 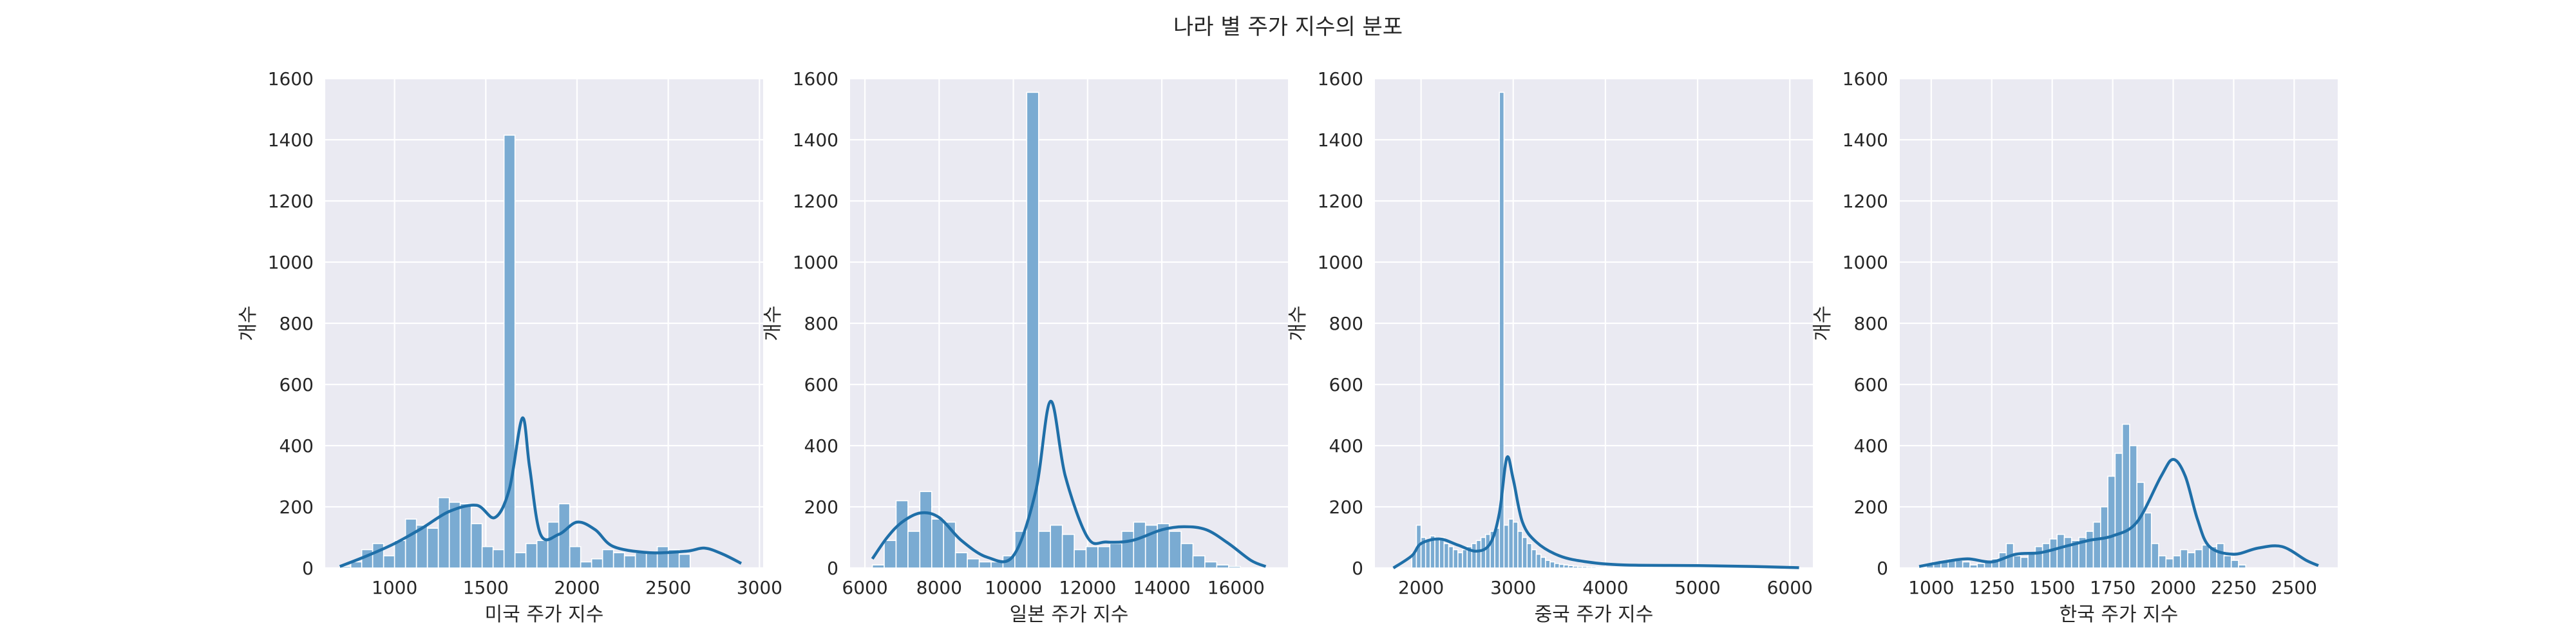 What do you see at coordinates (865, 587) in the screenshot?
I see `x-tick-label: 6000` at bounding box center [865, 587].